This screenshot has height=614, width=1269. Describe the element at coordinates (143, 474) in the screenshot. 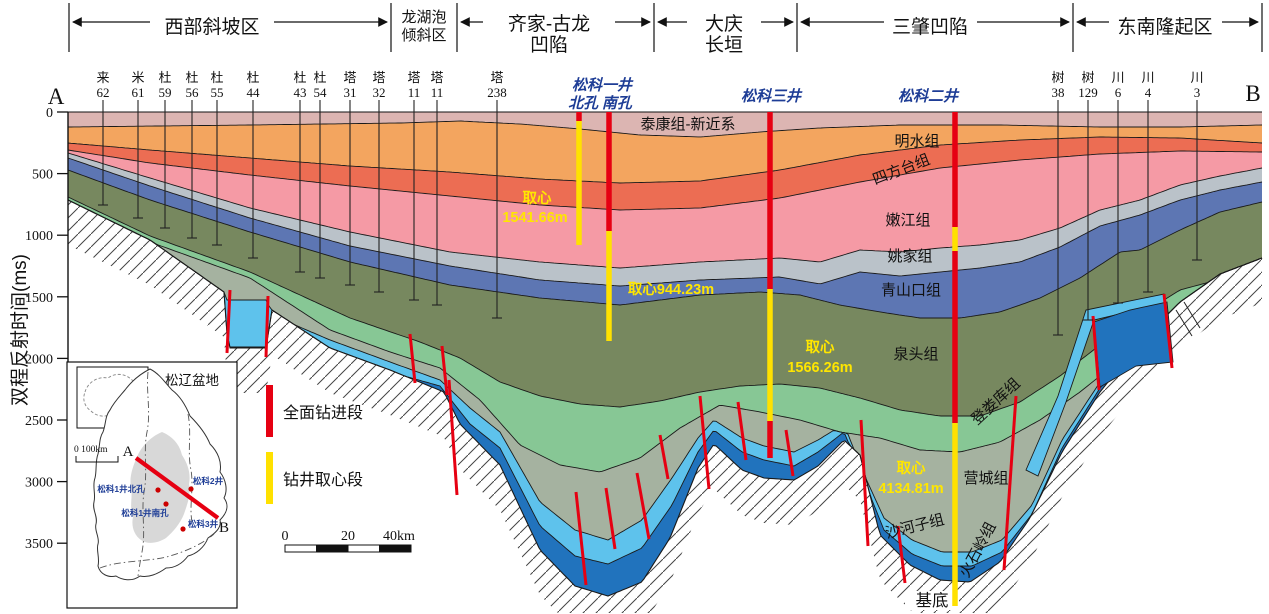

I see `inset-boundary-line` at that location.